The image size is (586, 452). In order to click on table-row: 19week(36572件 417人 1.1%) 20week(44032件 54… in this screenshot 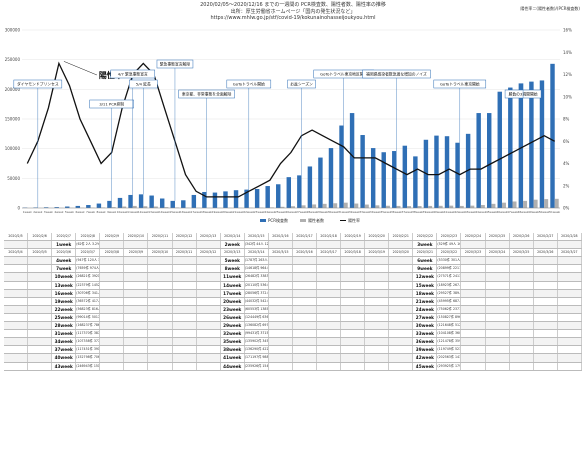, I will do `click(293, 301)`.